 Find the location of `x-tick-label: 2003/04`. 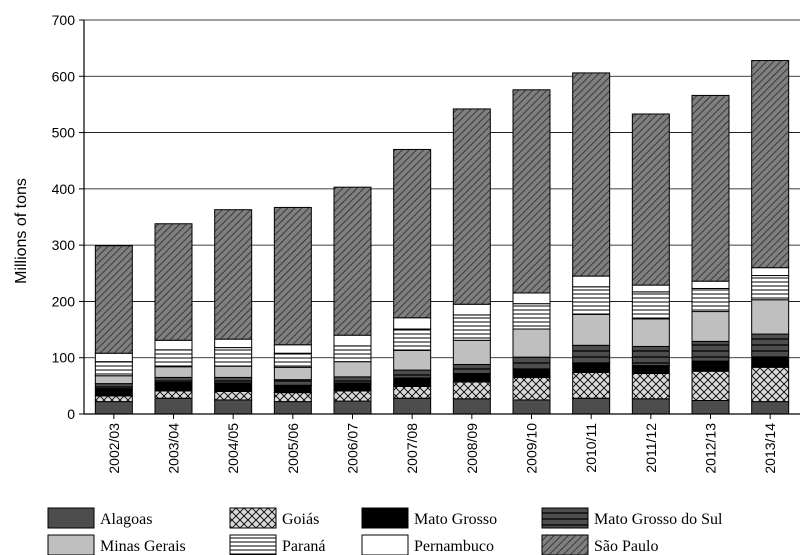

x-tick-label: 2003/04 is located at coordinates (174, 448).